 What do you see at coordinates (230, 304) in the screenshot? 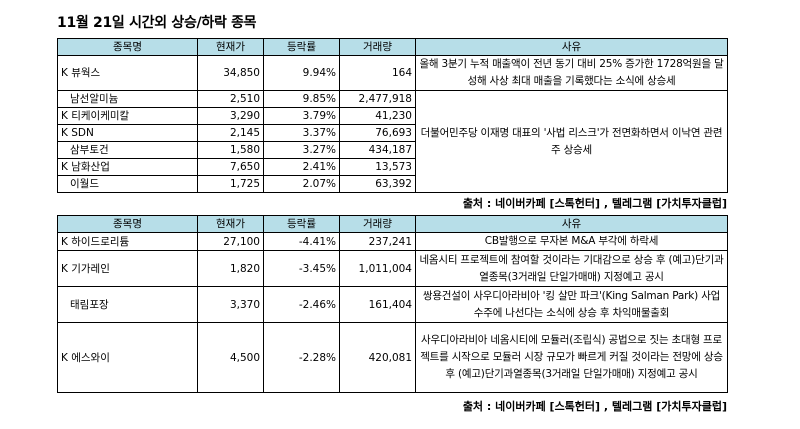
I see `stock-price: 3,370` at bounding box center [230, 304].